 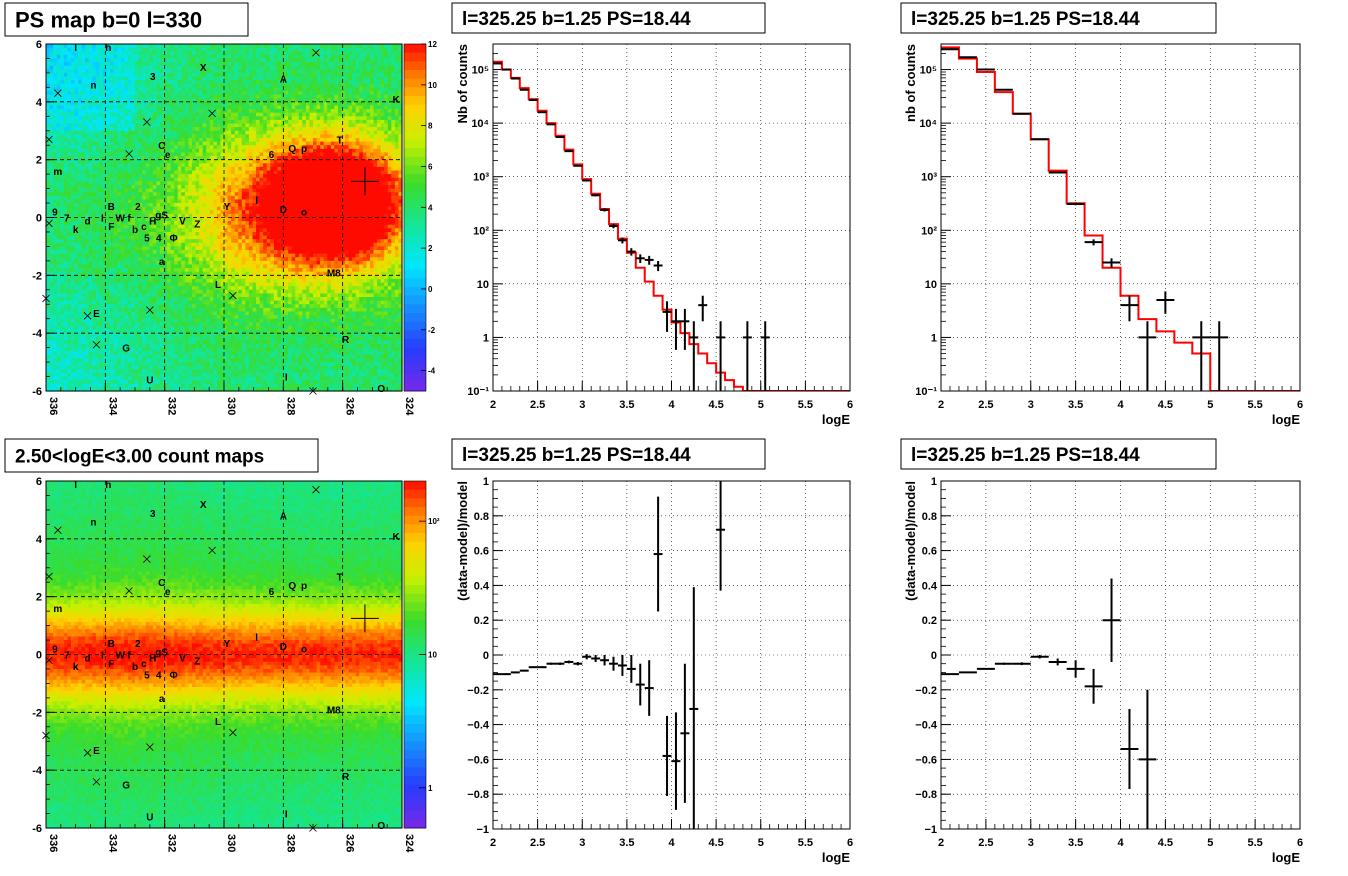 I want to click on source-label: Z, so click(x=197, y=661).